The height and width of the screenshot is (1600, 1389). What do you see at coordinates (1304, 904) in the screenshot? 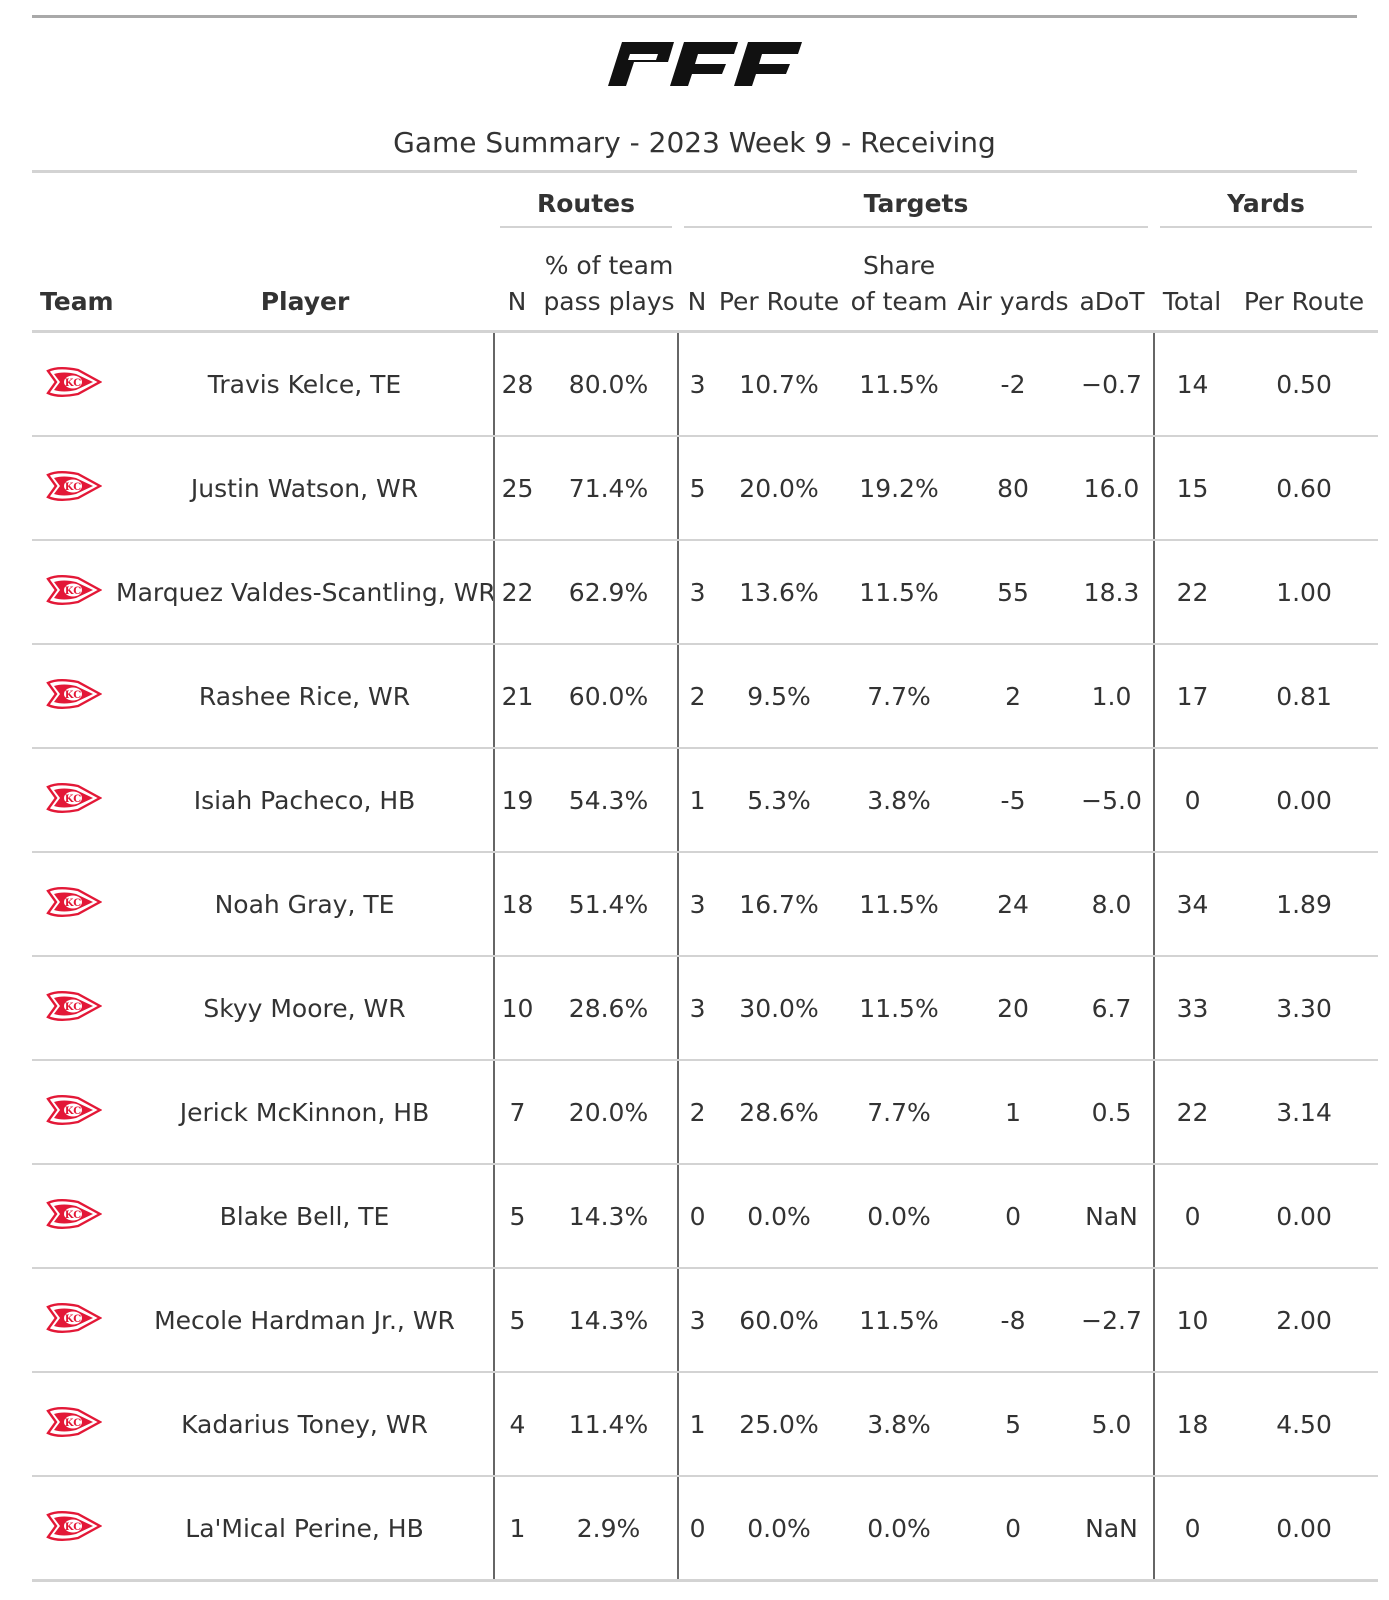
I see `yards-per-route: 1.89` at bounding box center [1304, 904].